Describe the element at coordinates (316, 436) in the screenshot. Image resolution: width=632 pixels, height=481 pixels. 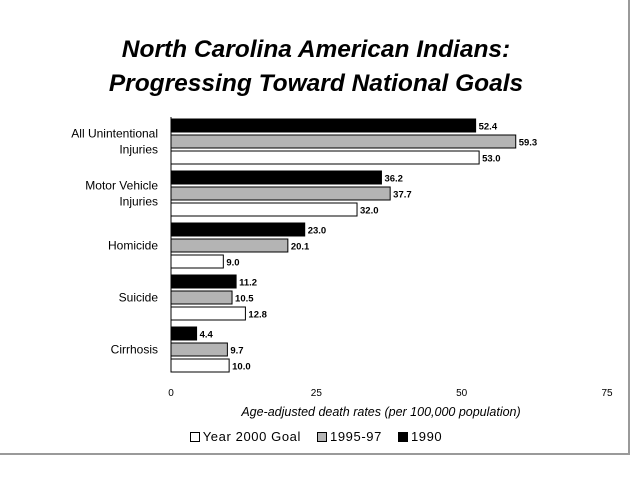
I see `legend: Year 2000 Goal 1995-97 1990` at that location.